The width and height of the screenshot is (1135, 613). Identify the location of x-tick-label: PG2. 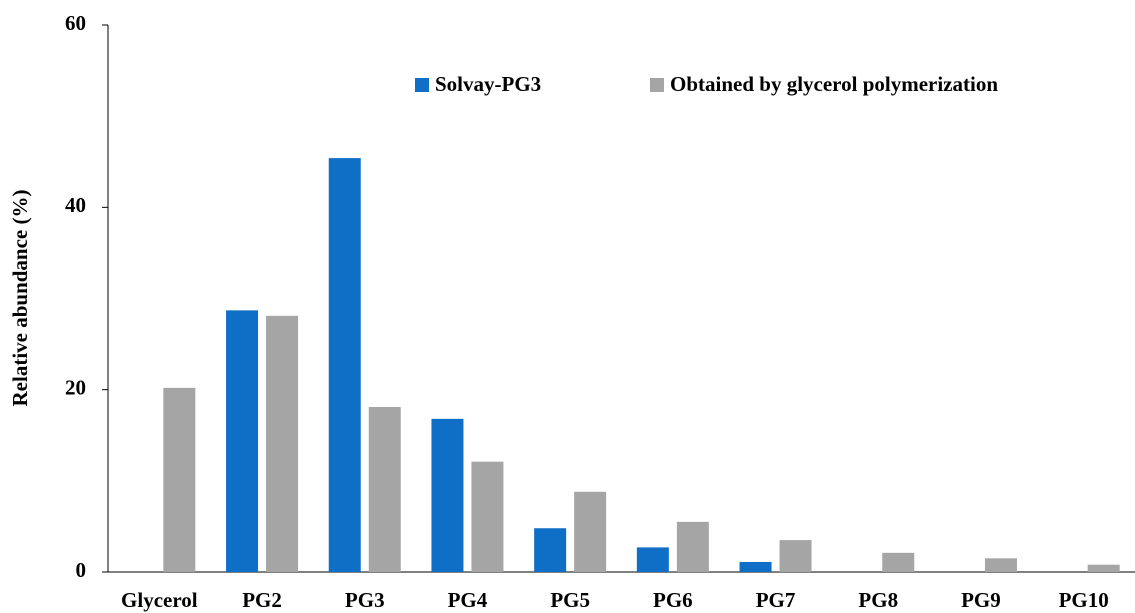
(262, 600).